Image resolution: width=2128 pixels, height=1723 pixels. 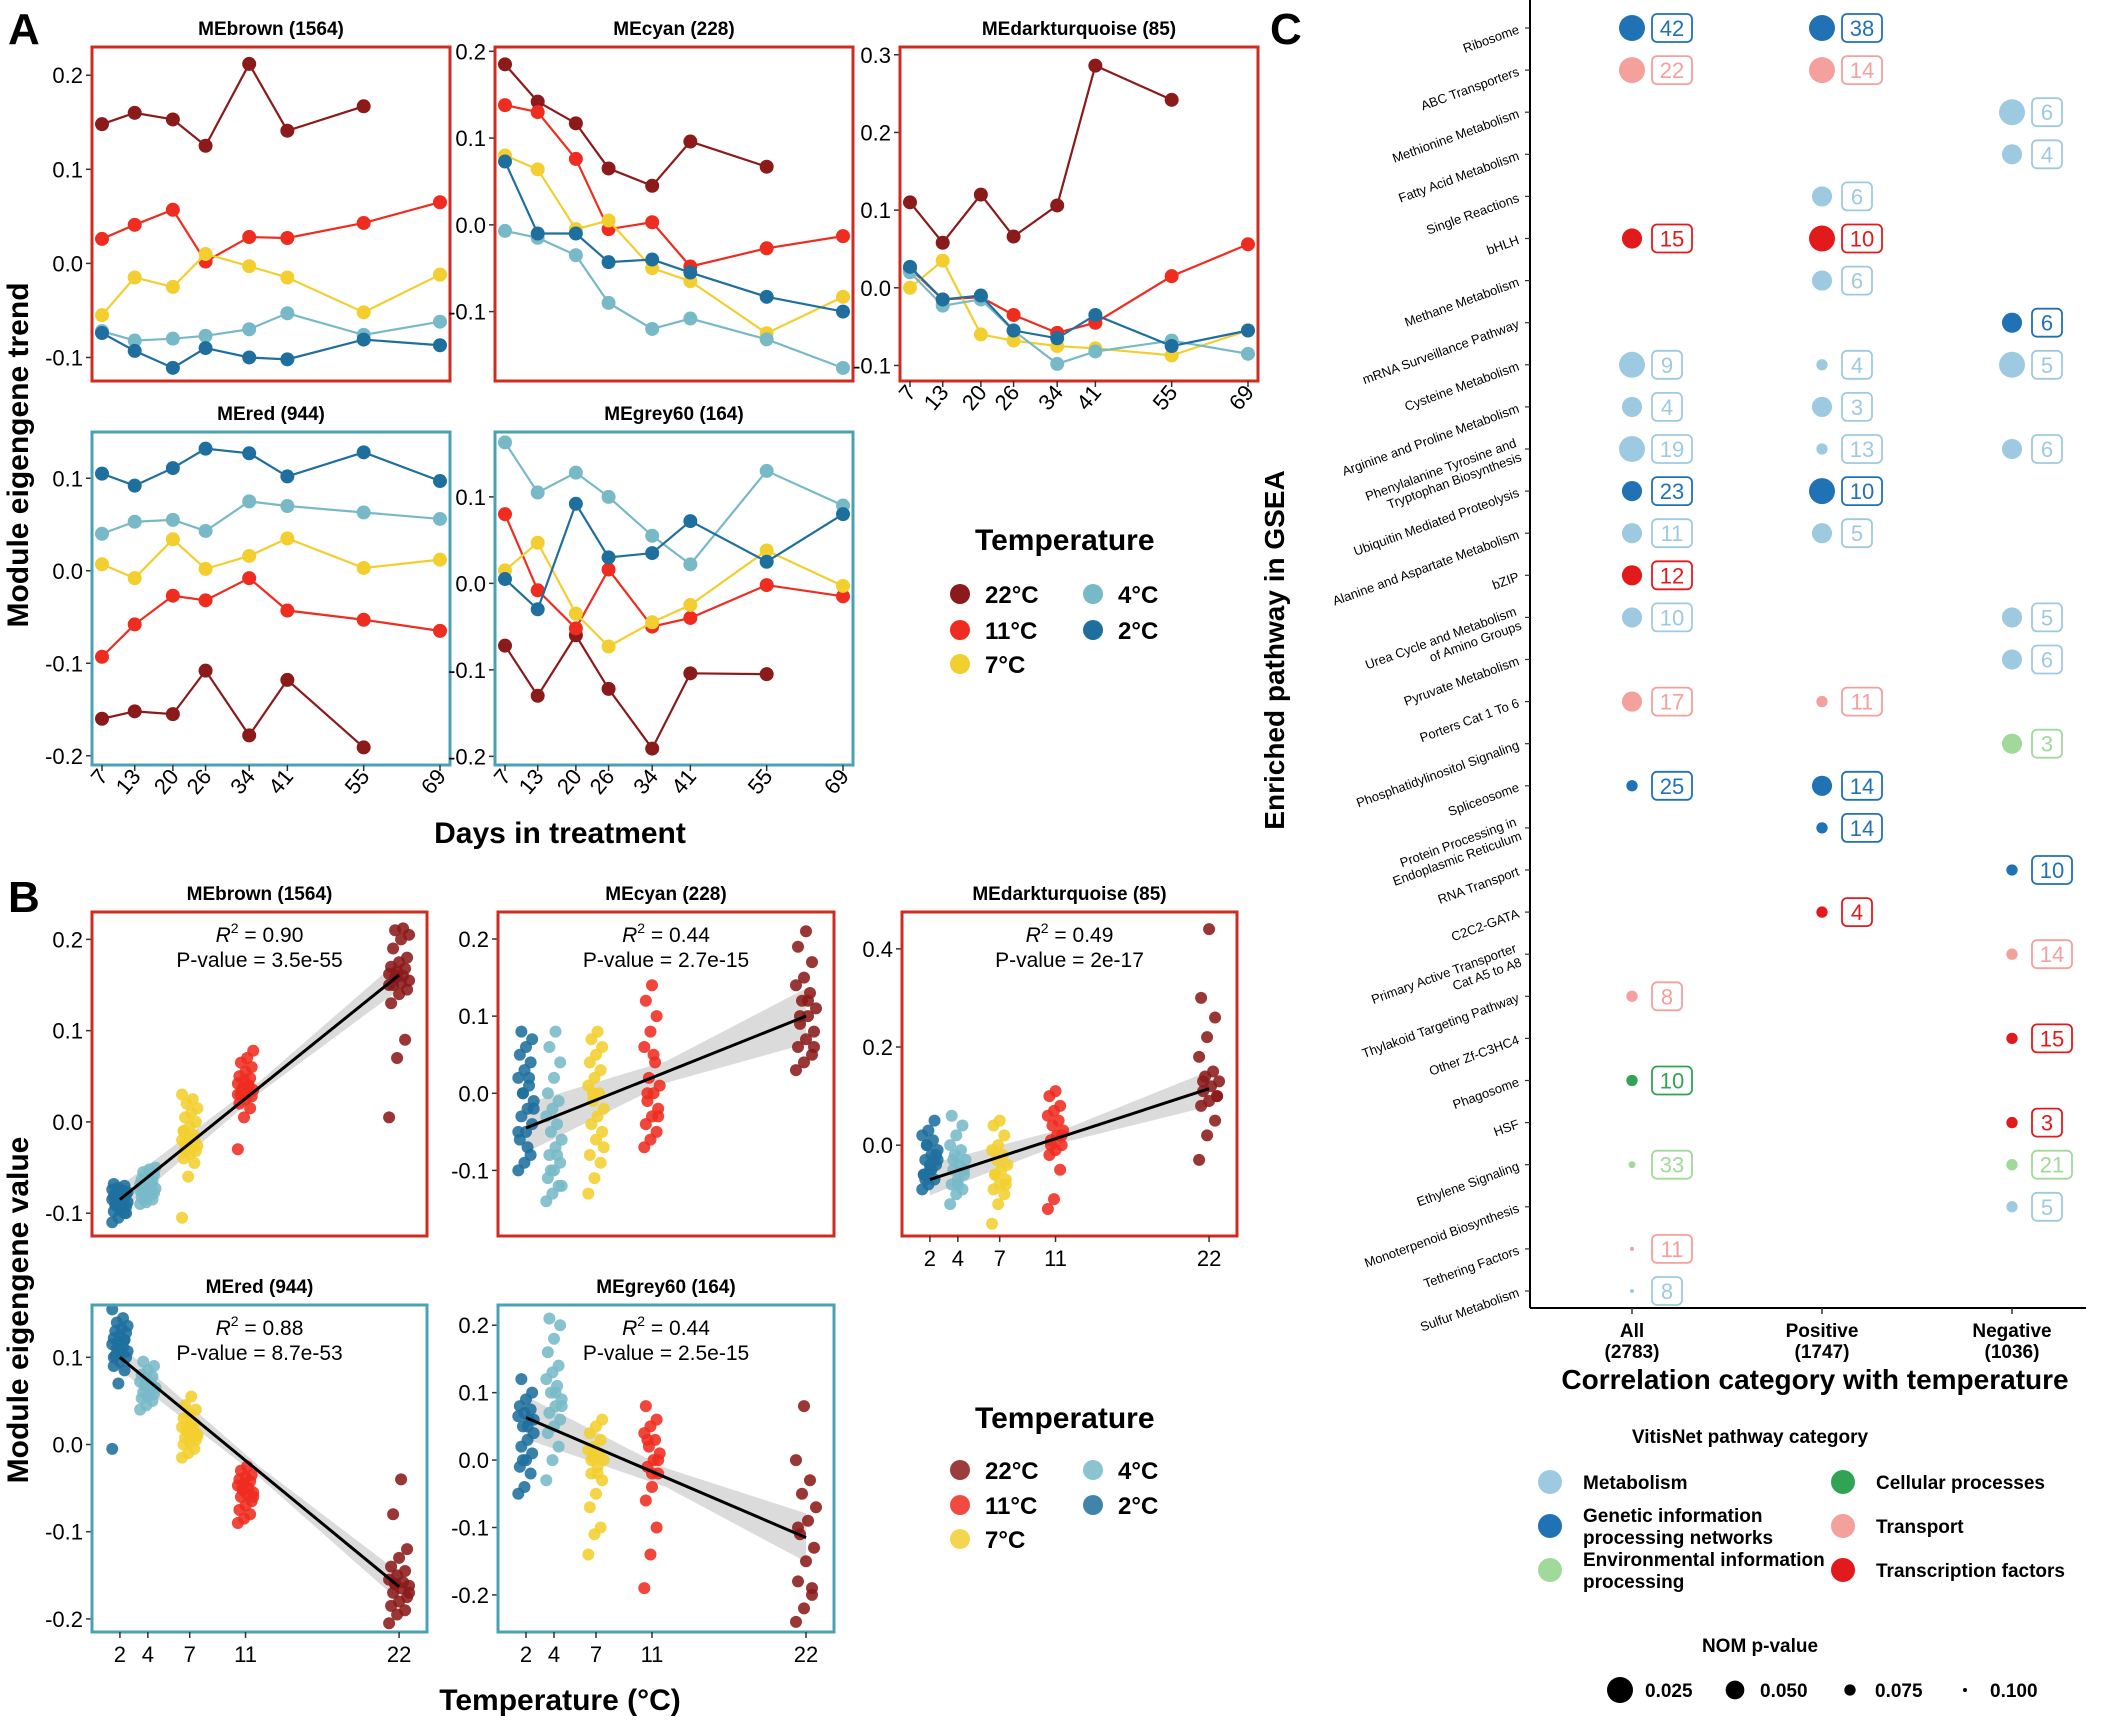 What do you see at coordinates (1750, 1437) in the screenshot?
I see `category-legend-title: VitisNet pathway category` at bounding box center [1750, 1437].